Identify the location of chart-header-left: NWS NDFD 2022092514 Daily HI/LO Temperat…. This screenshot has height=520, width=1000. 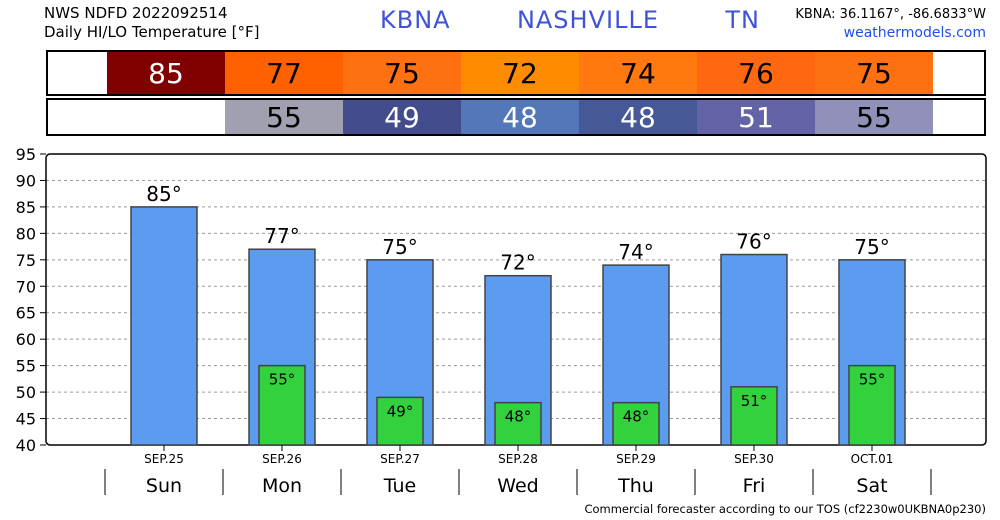
(152, 23).